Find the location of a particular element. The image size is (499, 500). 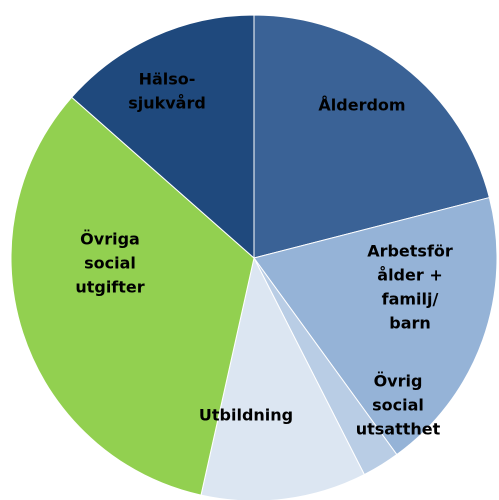

slice-label: Hälso- is located at coordinates (167, 79).